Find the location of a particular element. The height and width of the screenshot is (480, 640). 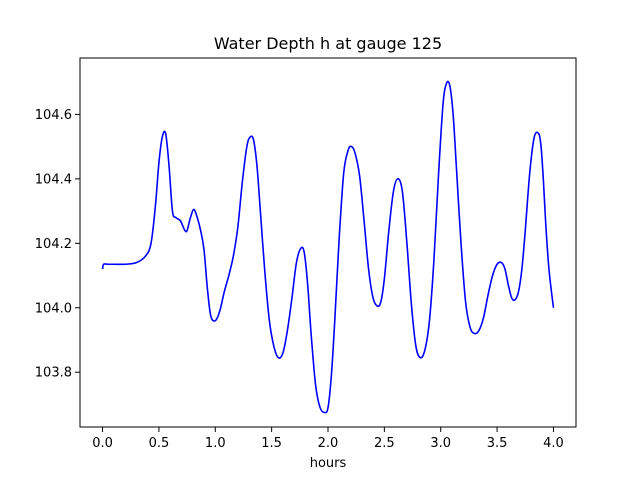

y-tick-label: 104.6 is located at coordinates (53, 115).